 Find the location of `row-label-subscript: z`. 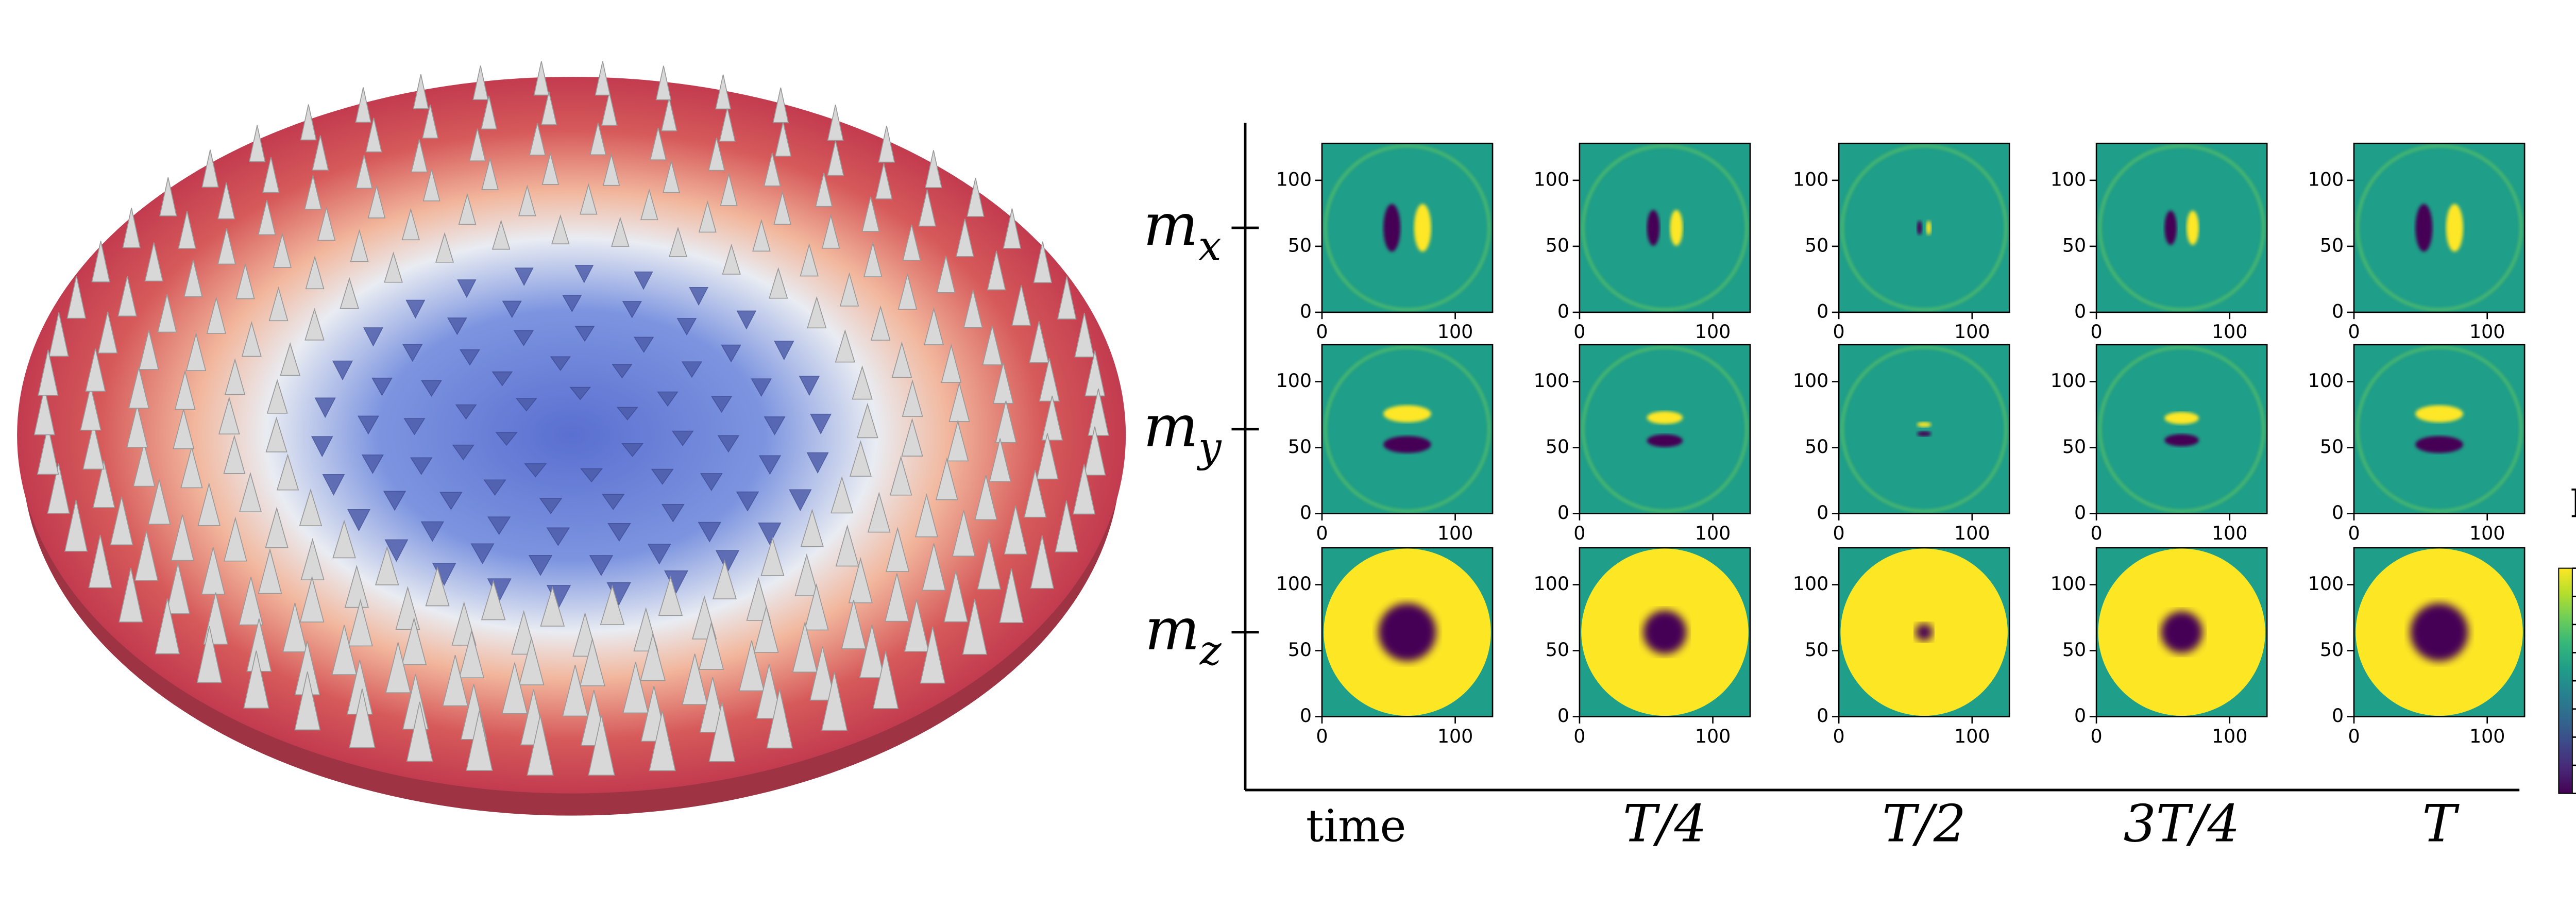

row-label-subscript: z is located at coordinates (1210, 651).